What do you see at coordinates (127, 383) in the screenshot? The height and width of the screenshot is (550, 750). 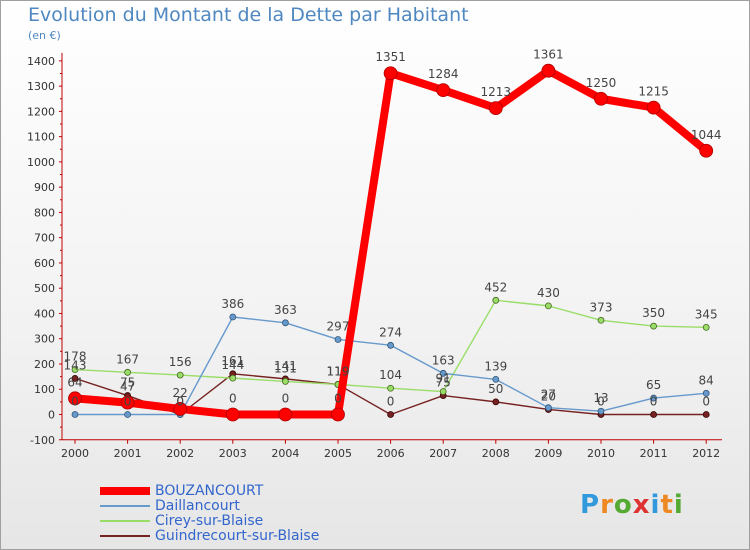 I see `data-label: 75` at bounding box center [127, 383].